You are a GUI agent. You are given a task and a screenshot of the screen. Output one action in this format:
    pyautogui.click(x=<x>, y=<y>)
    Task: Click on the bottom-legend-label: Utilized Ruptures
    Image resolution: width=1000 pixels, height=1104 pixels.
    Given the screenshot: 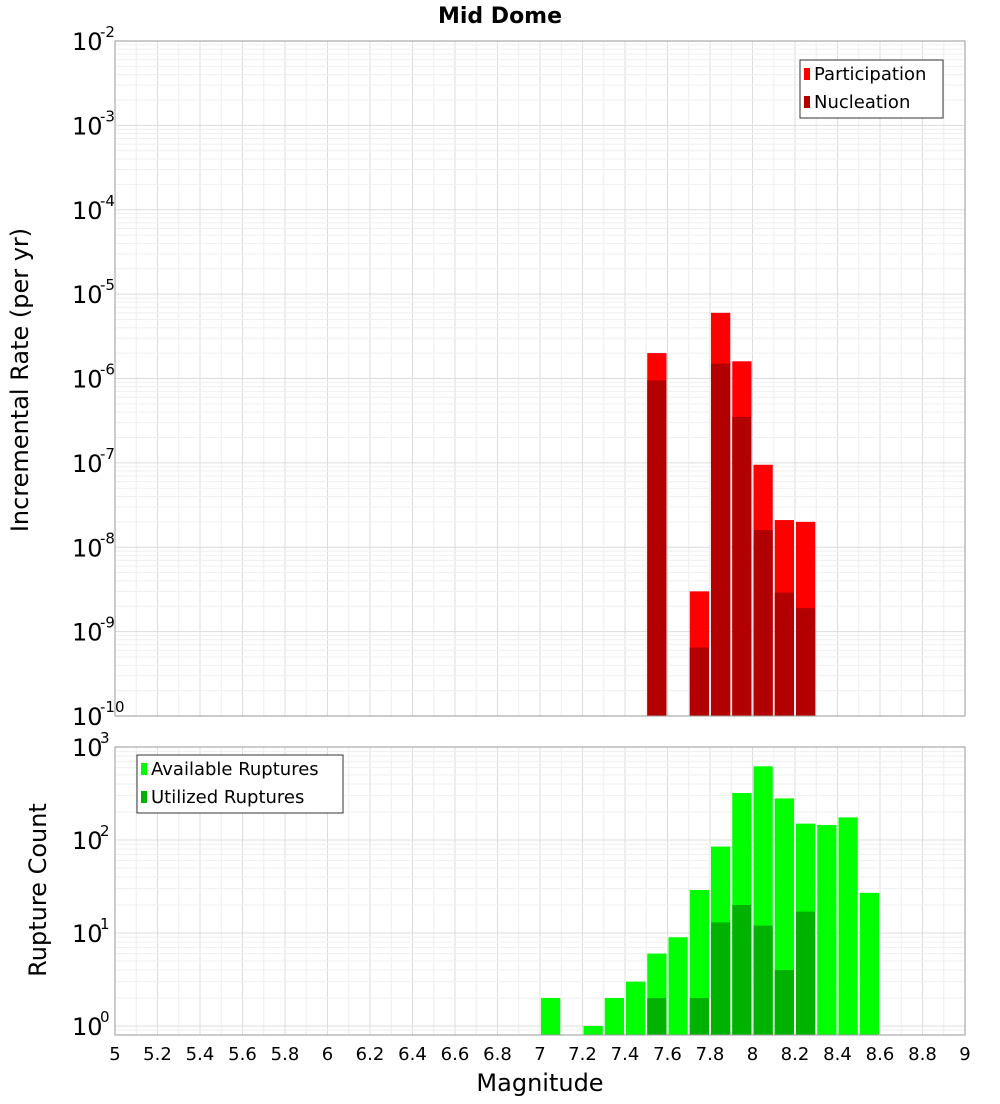 What is the action you would take?
    pyautogui.click(x=227, y=797)
    